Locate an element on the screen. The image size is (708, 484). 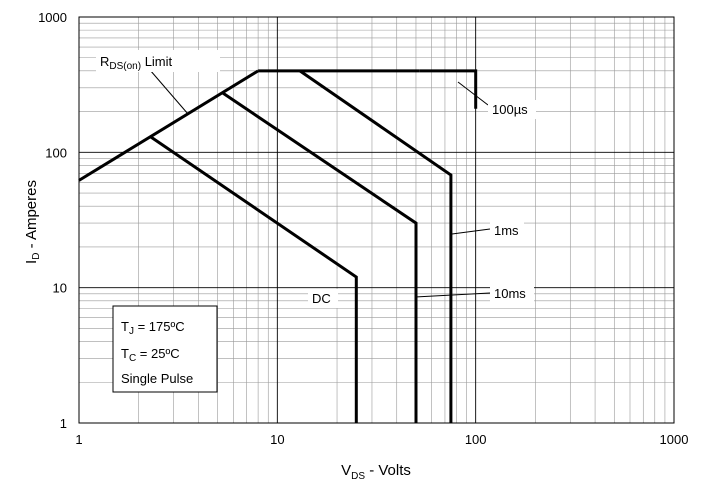
label-100us-bg is located at coordinates (512, 109).